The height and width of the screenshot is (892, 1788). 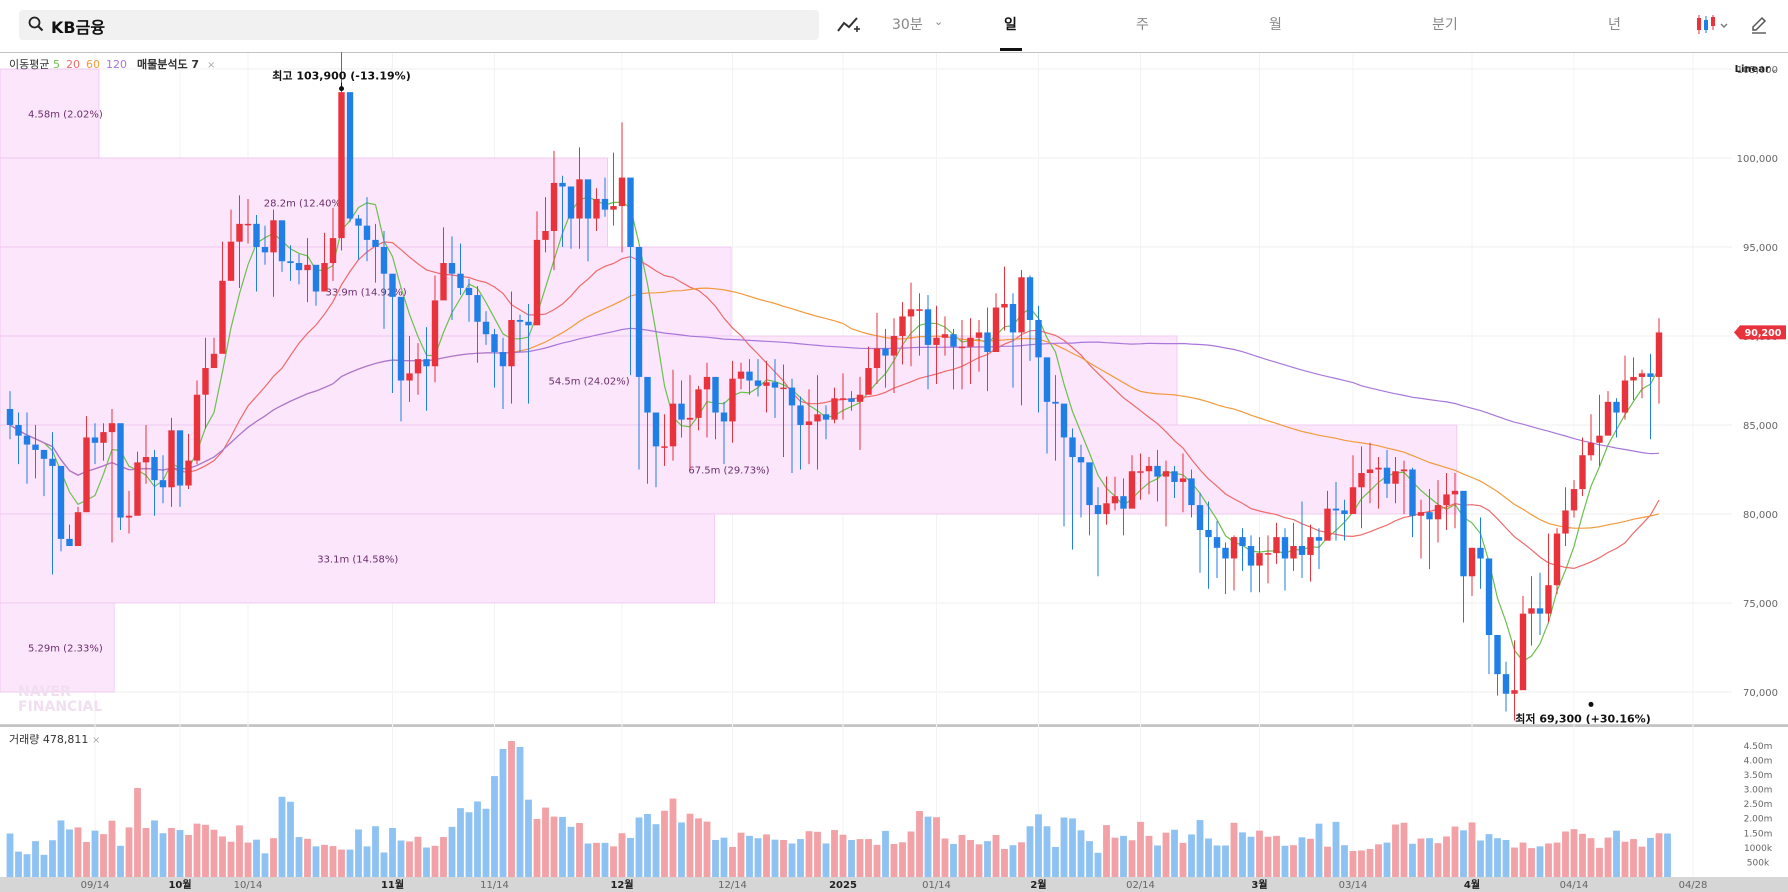 What do you see at coordinates (939, 21) in the screenshot?
I see `chevron-down-icon: ⌄` at bounding box center [939, 21].